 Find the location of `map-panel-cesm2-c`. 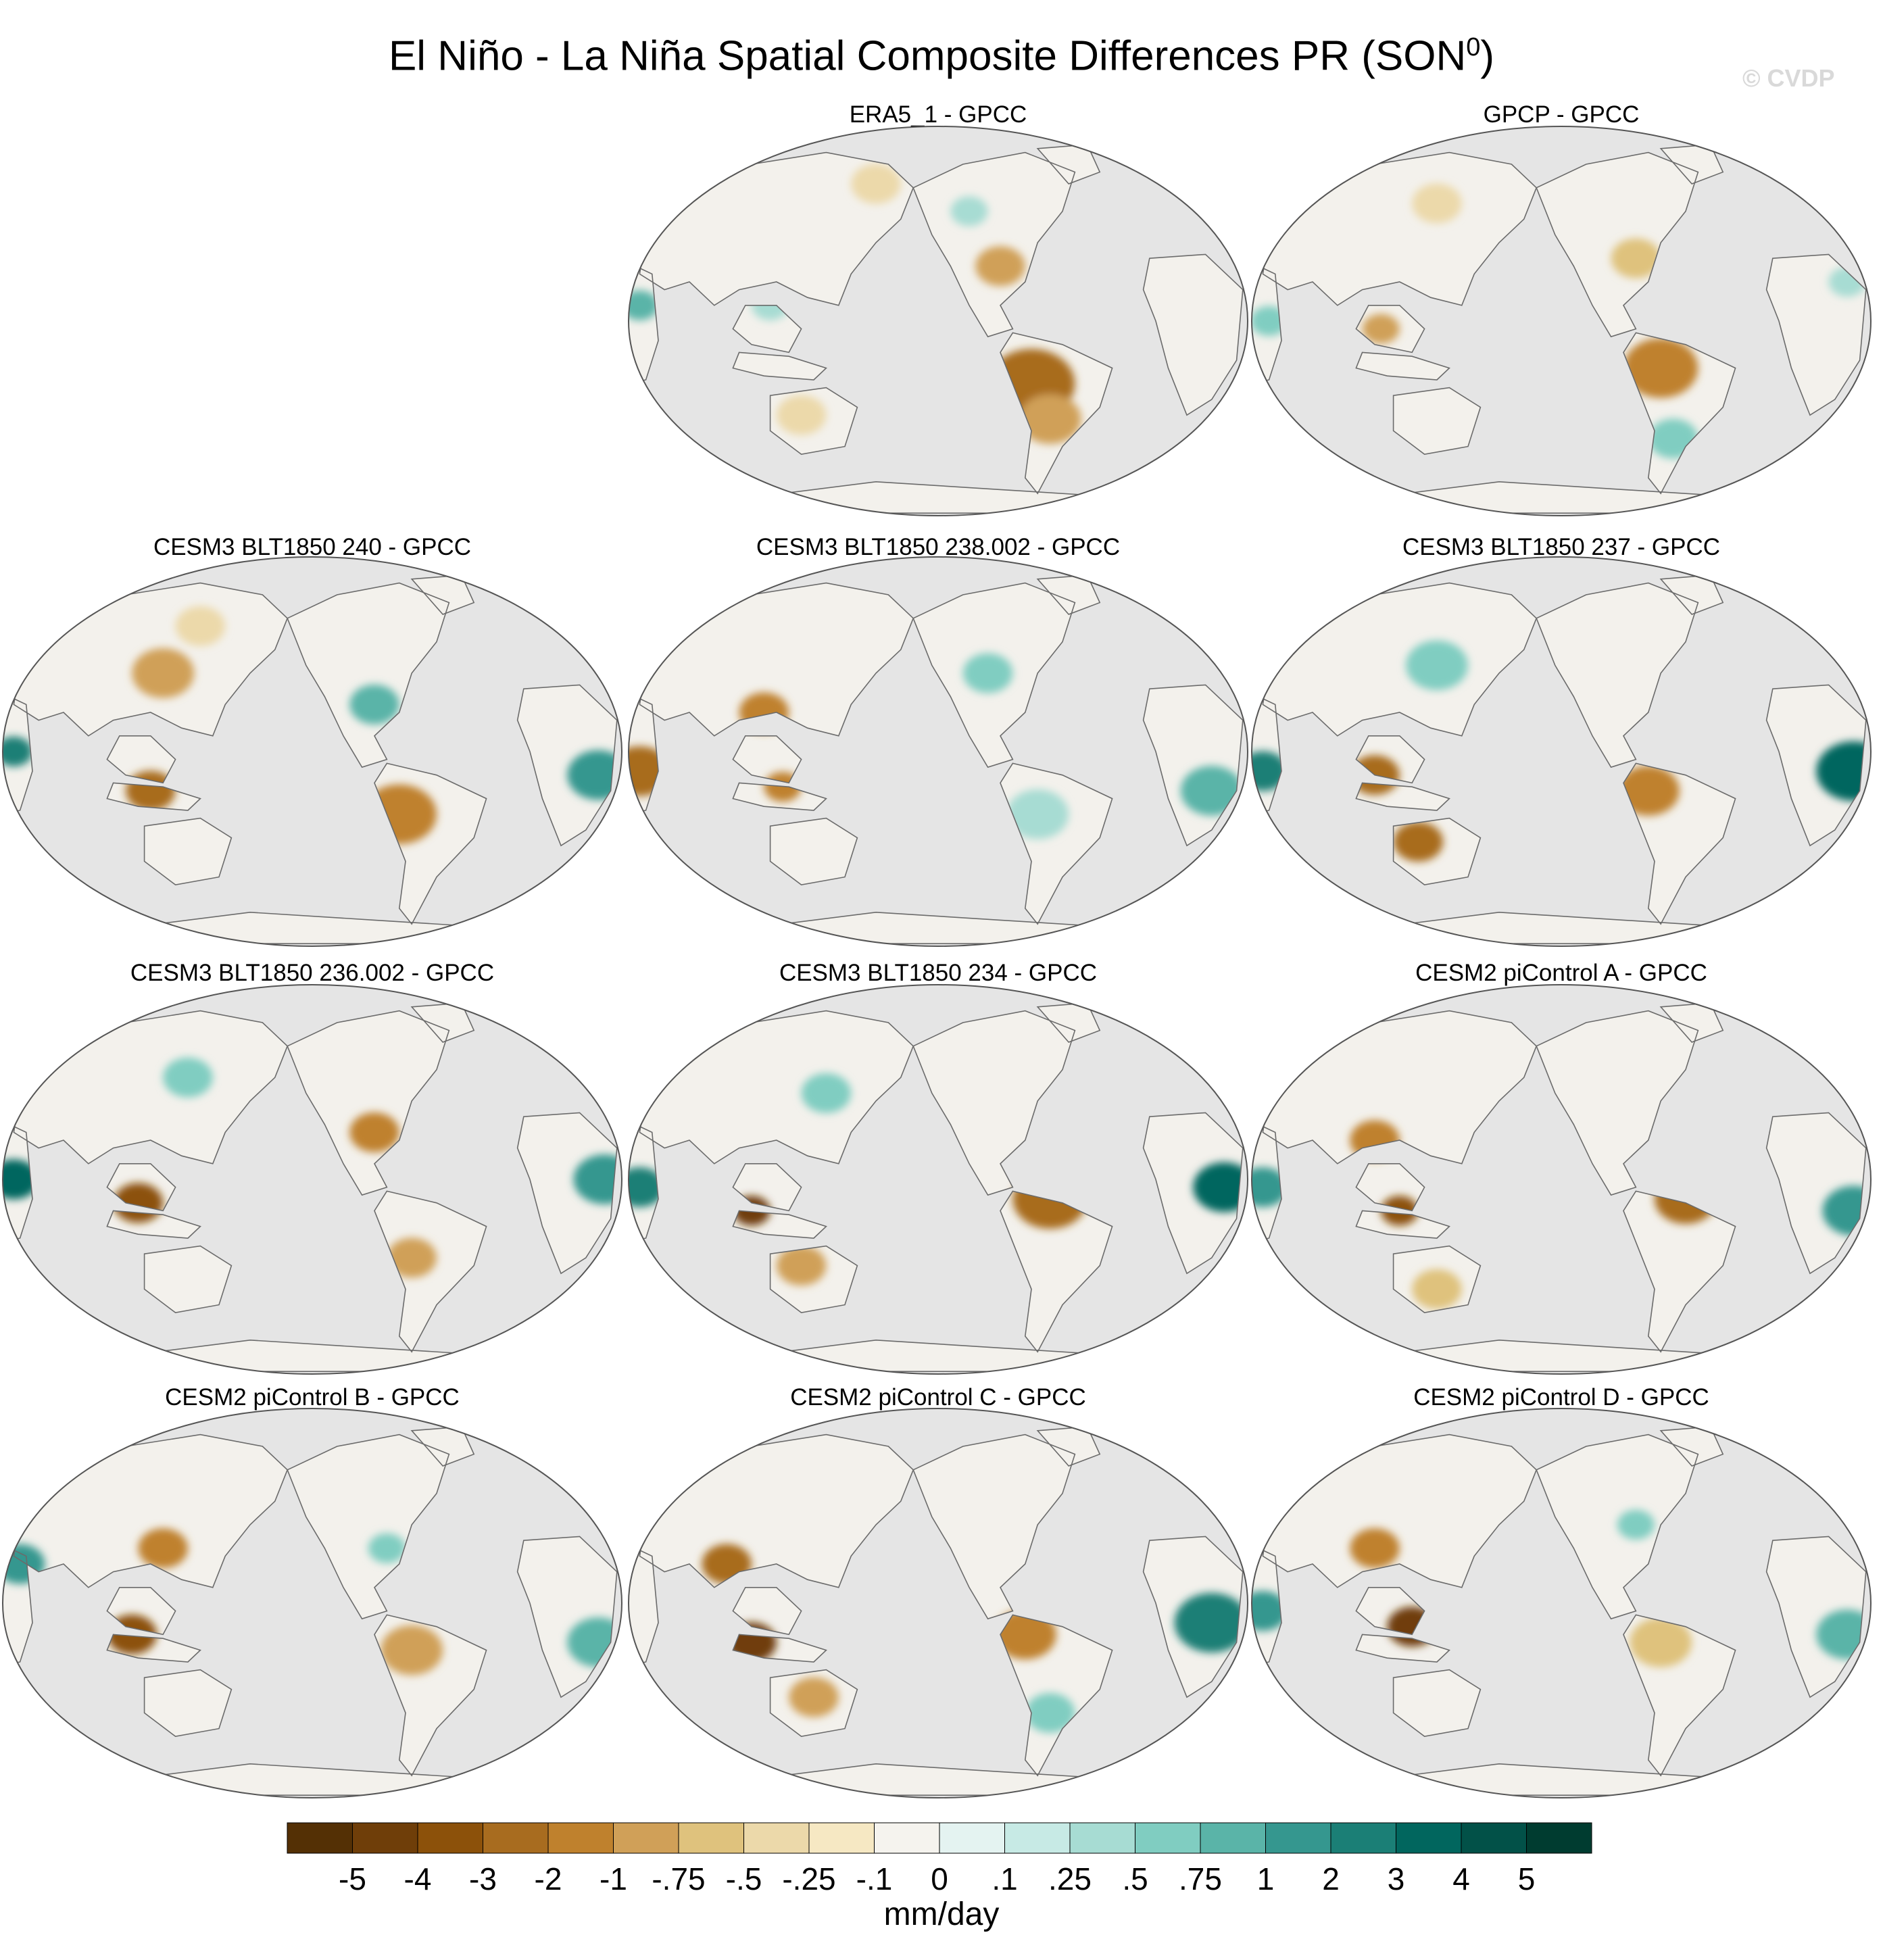

map-panel-cesm2-c is located at coordinates (938, 1603).